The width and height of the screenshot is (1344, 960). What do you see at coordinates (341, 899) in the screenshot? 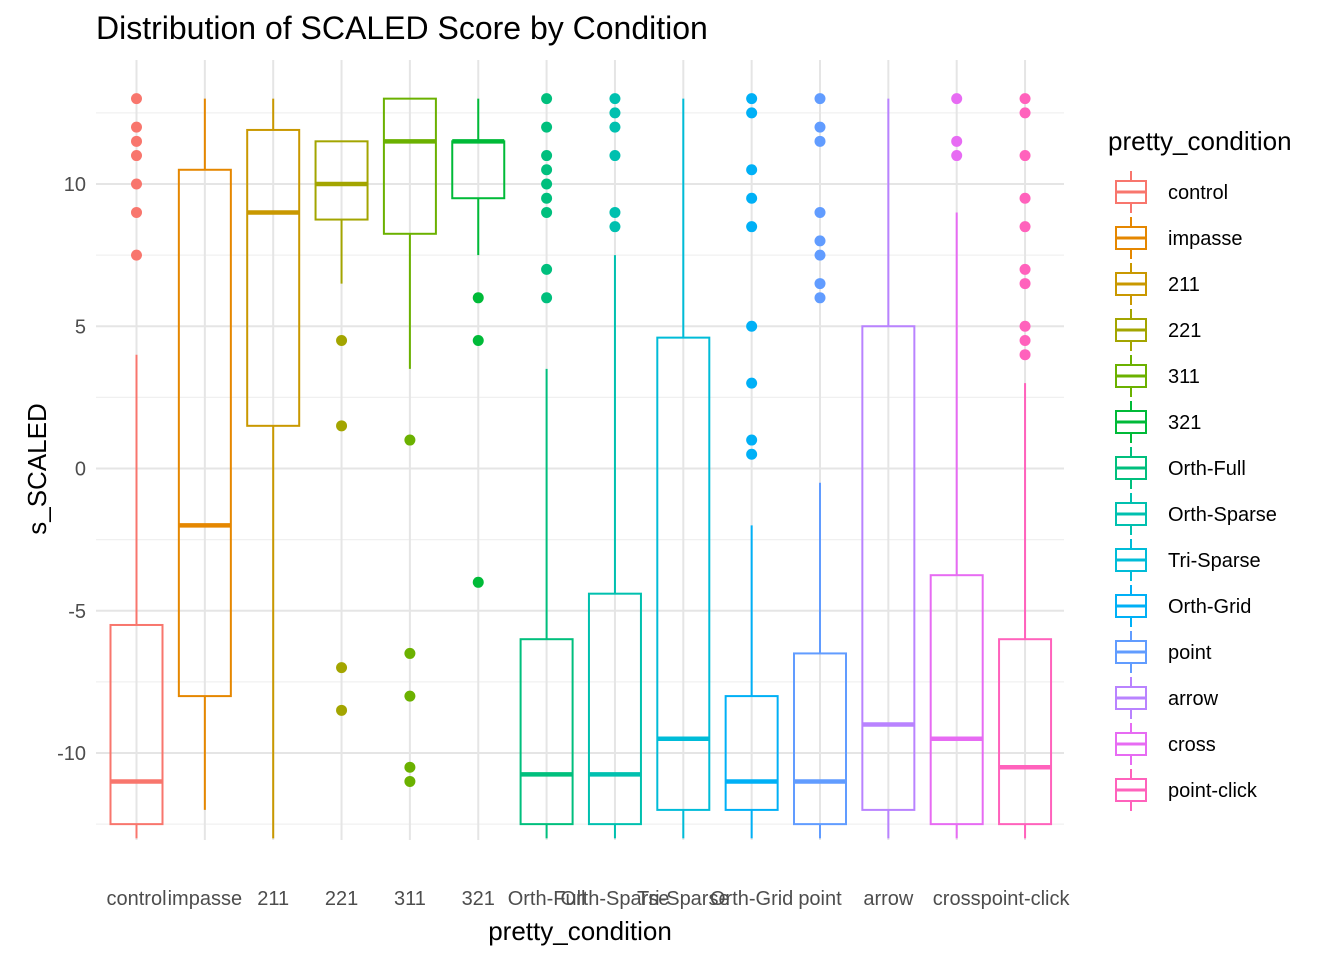
I see `x-tick-label: 221` at bounding box center [341, 899].